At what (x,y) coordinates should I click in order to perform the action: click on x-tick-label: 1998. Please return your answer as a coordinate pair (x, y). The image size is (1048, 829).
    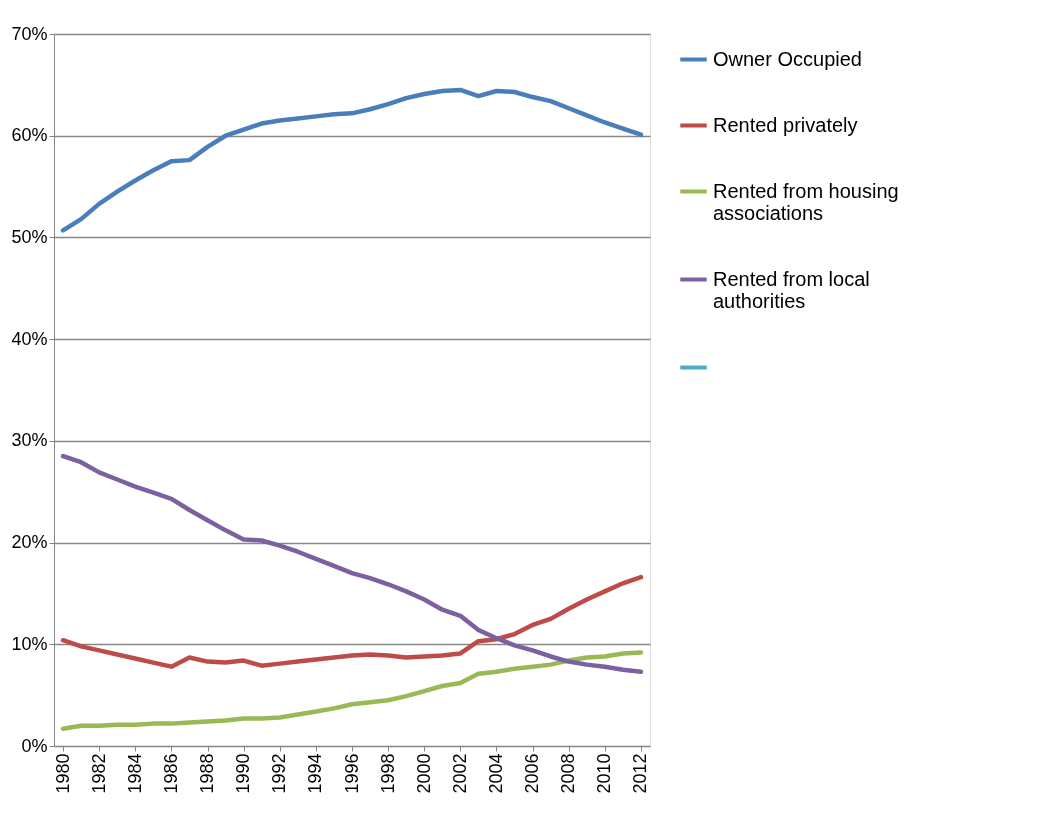
    Looking at the image, I should click on (387, 773).